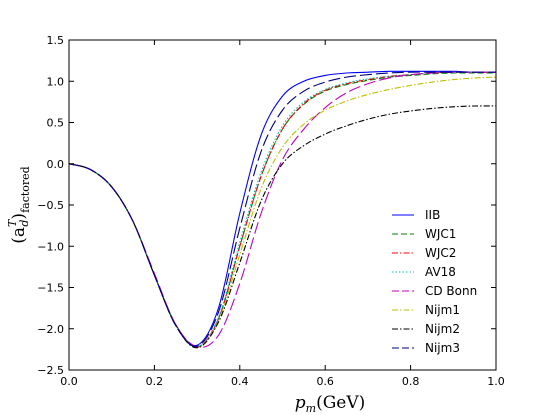 The width and height of the screenshot is (554, 415). What do you see at coordinates (440, 272) in the screenshot?
I see `legend-label-av18: AV18` at bounding box center [440, 272].